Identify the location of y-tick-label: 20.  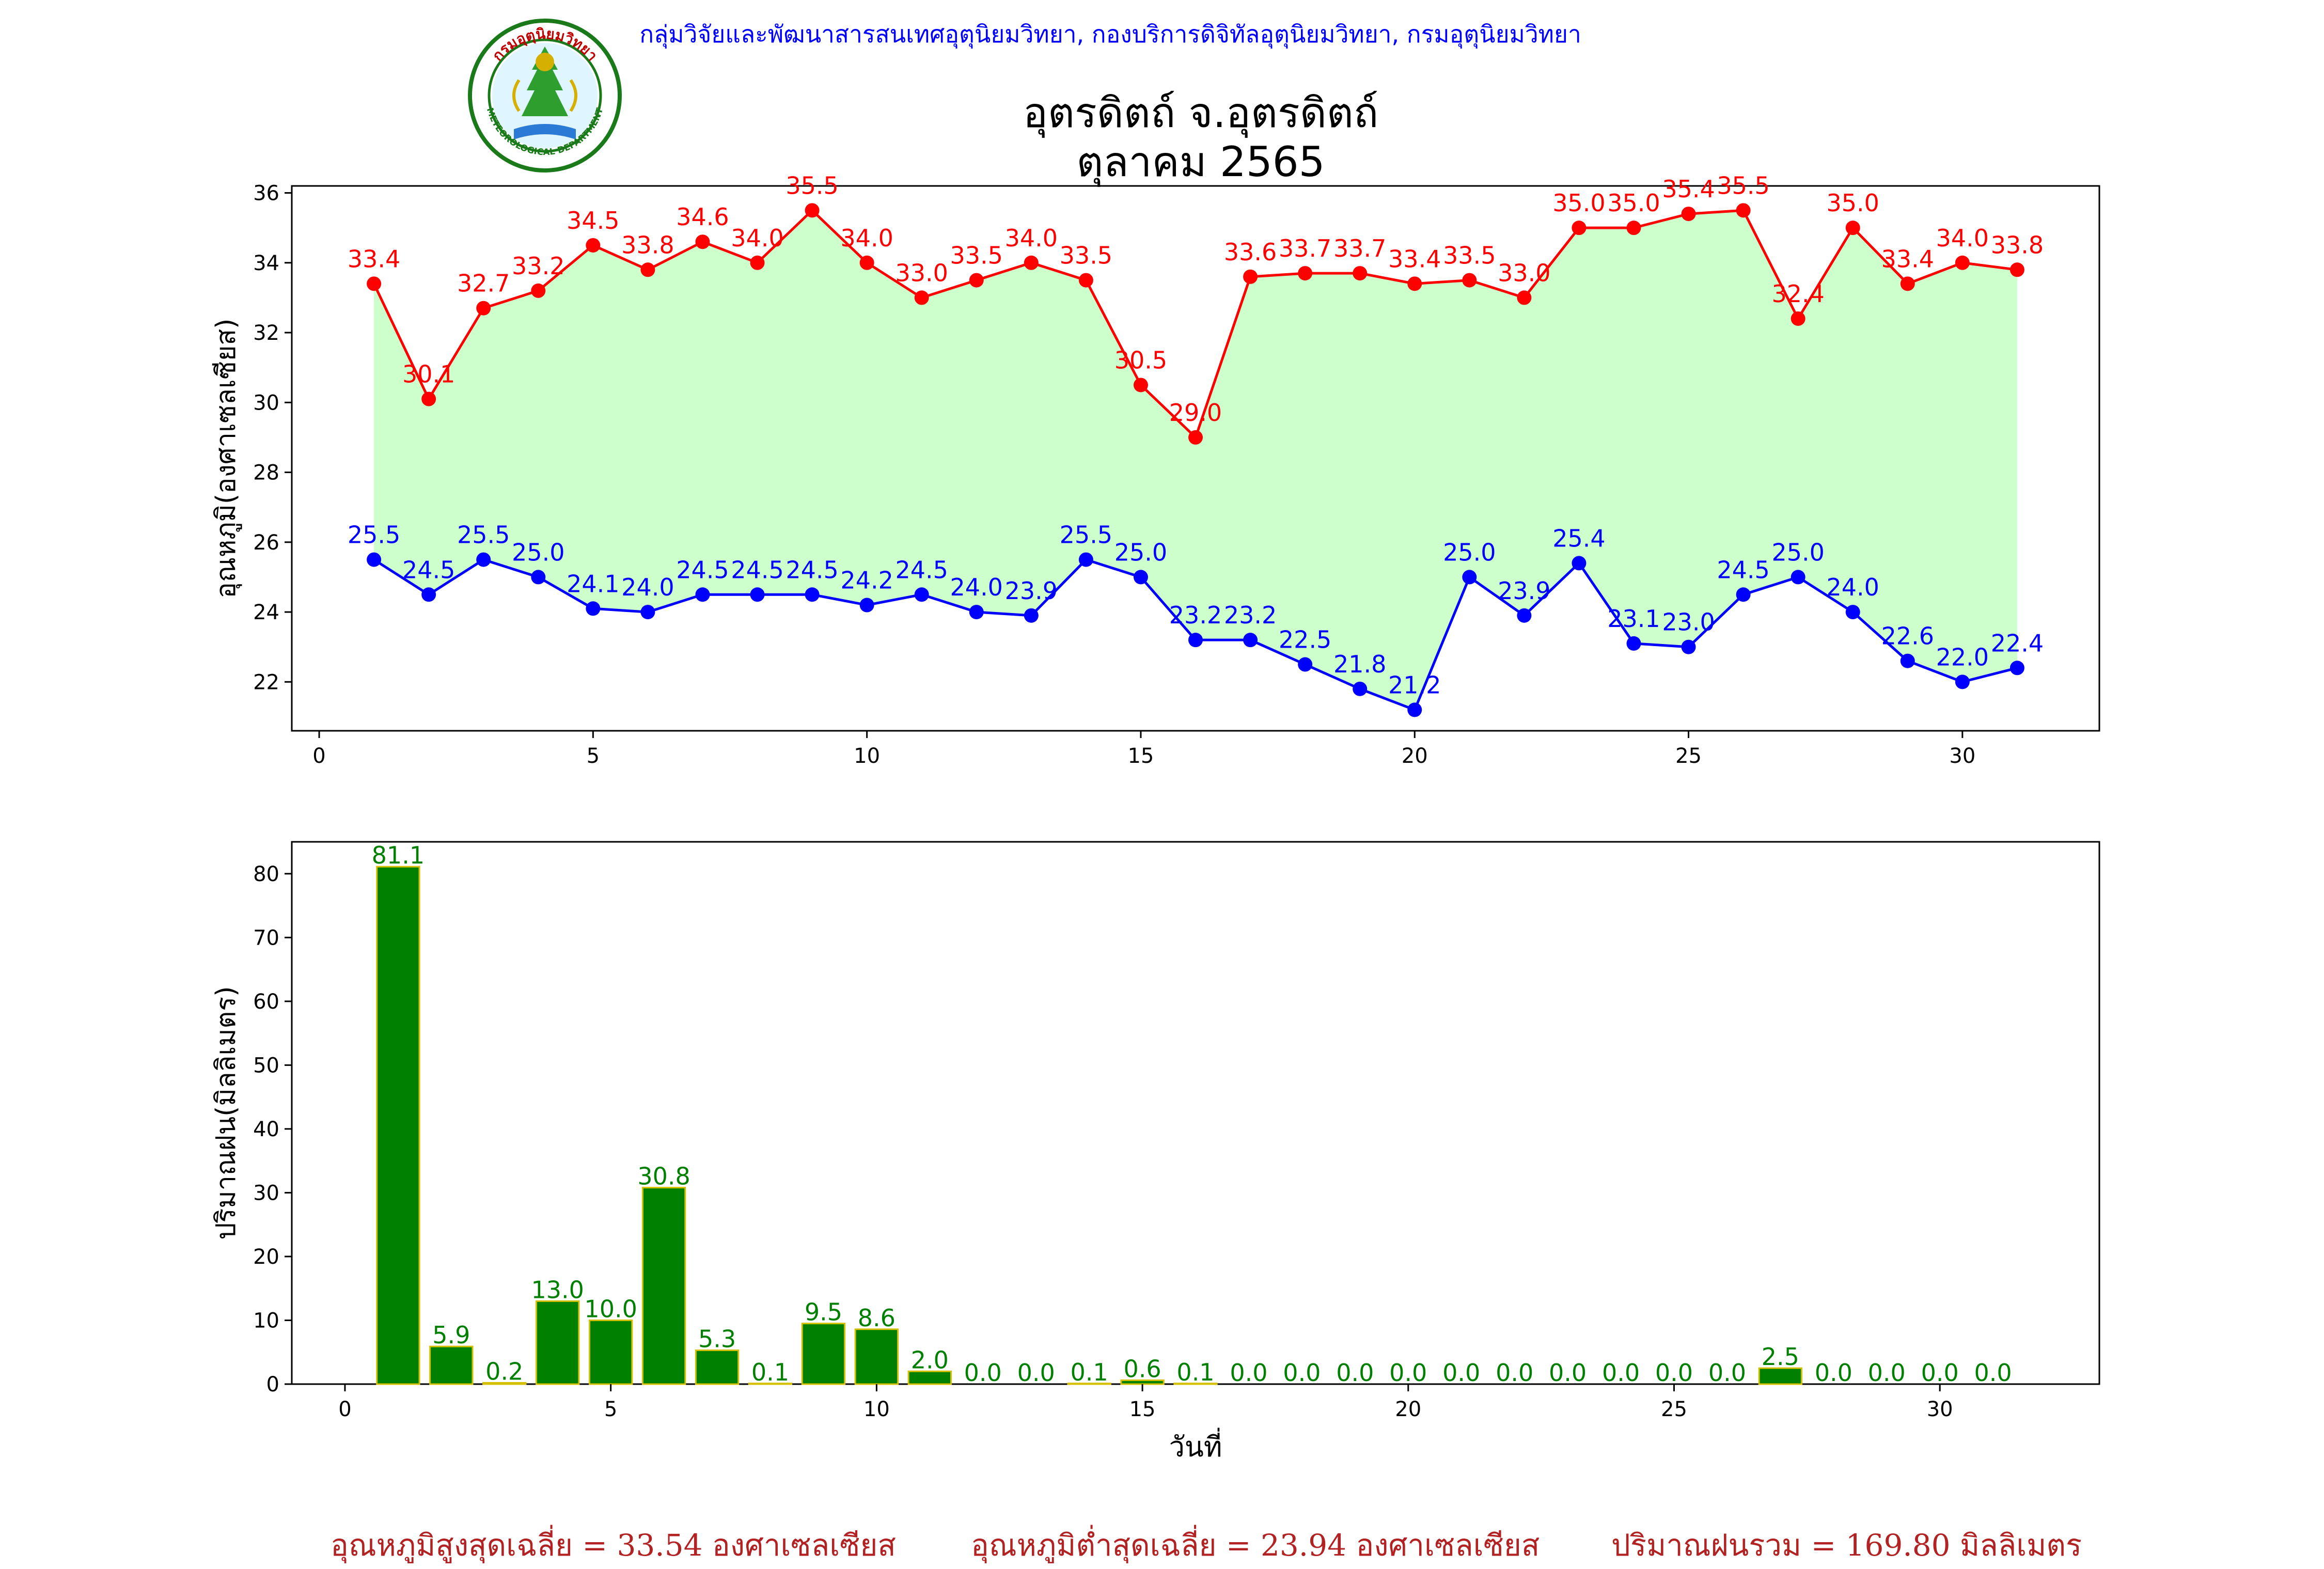
(266, 1257).